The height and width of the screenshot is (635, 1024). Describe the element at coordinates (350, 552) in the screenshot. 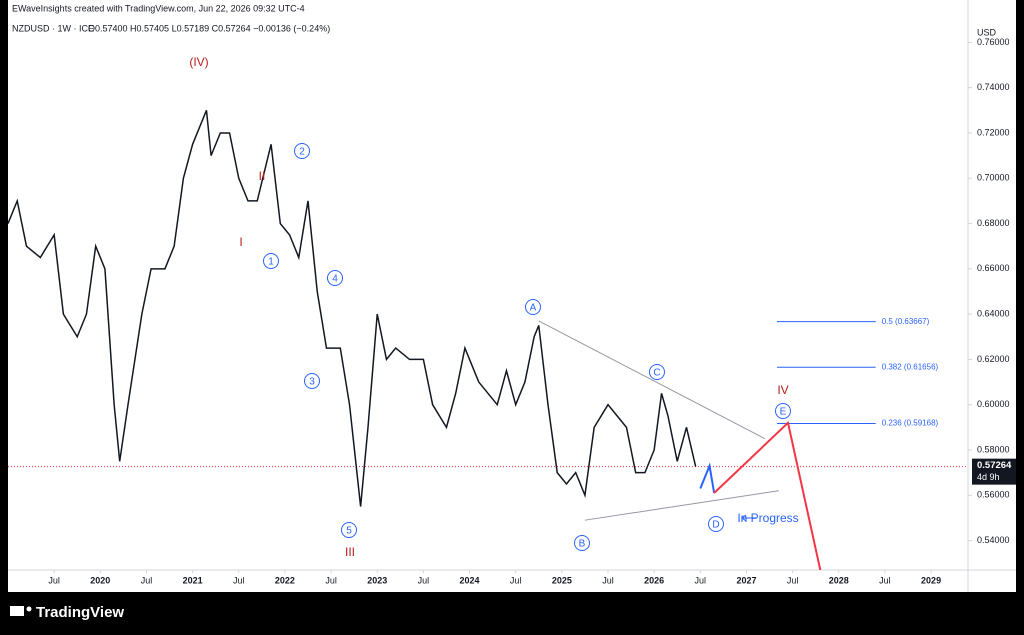

I see `wave-label: III` at that location.